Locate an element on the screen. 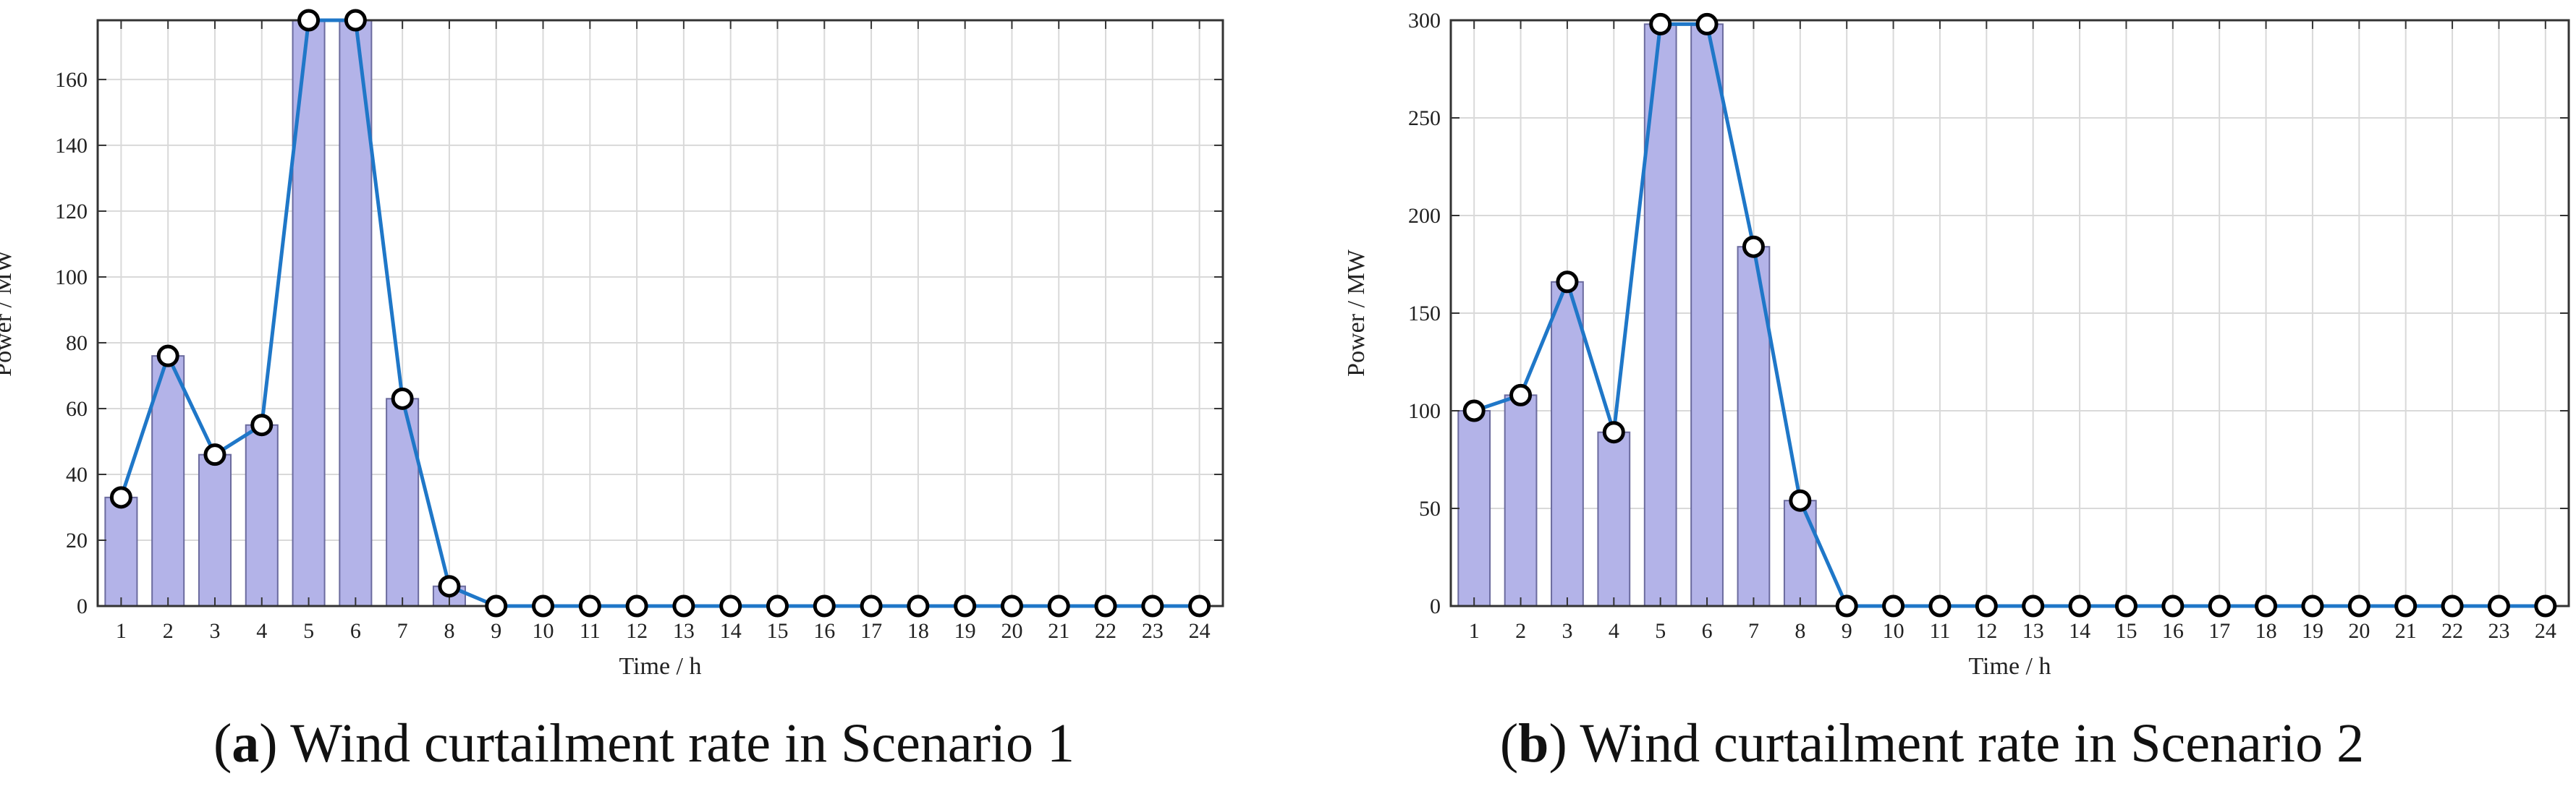 This screenshot has height=789, width=2576. chart-a-bars is located at coordinates (285, 313).